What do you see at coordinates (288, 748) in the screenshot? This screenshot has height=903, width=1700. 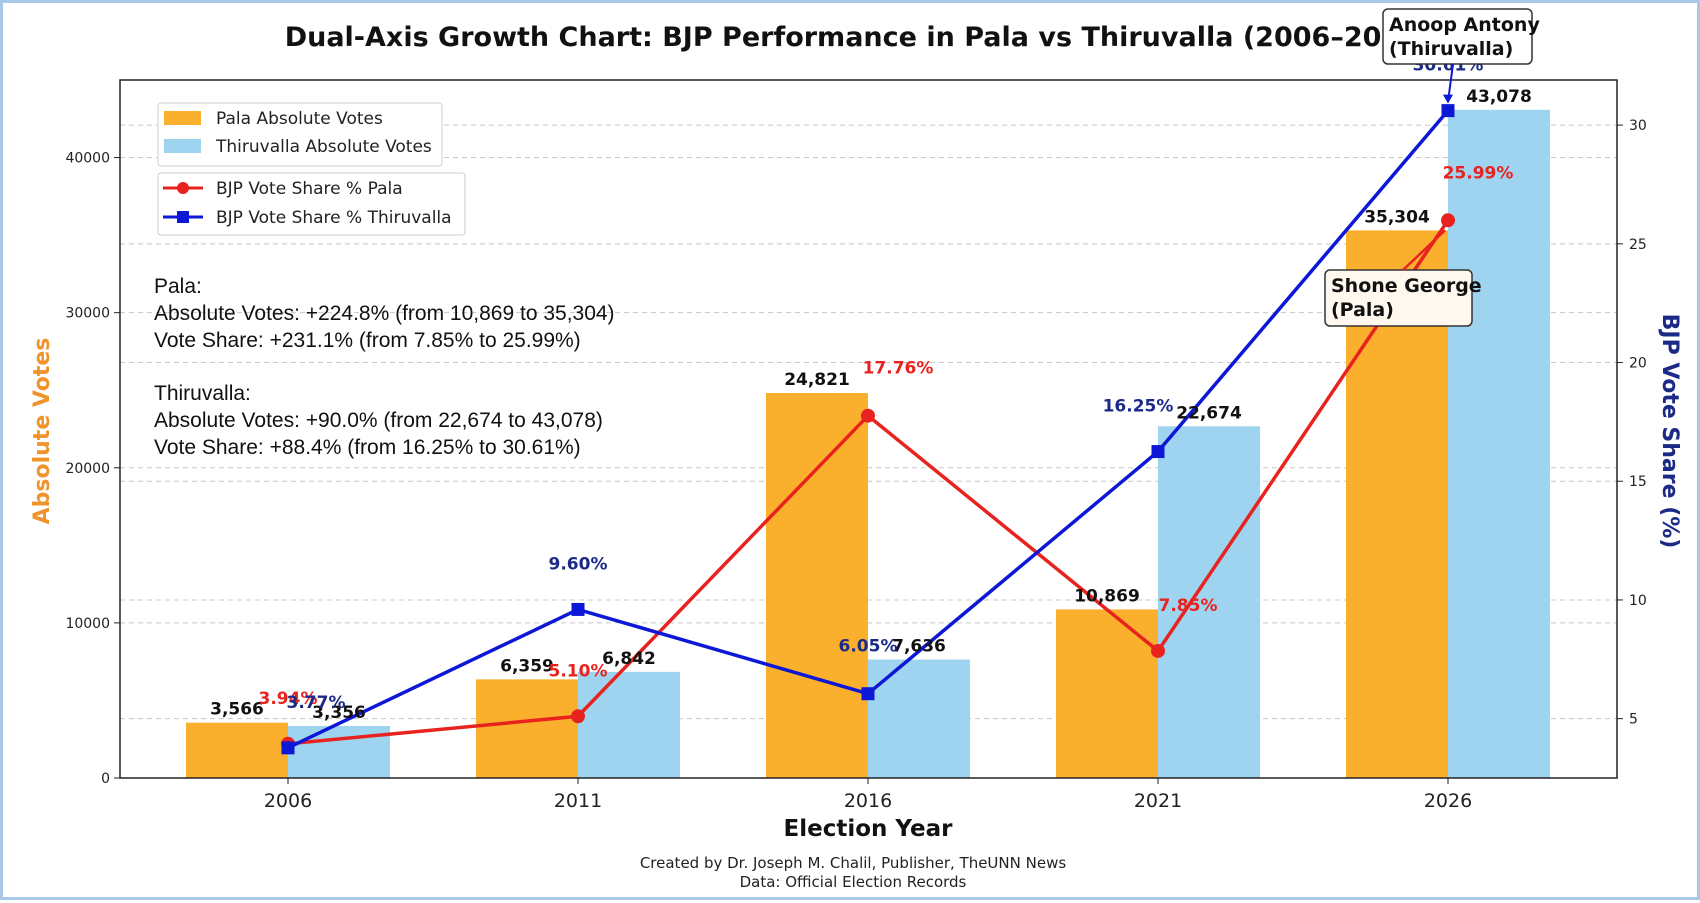 I see `marker-thiruvalla-share-2006` at bounding box center [288, 748].